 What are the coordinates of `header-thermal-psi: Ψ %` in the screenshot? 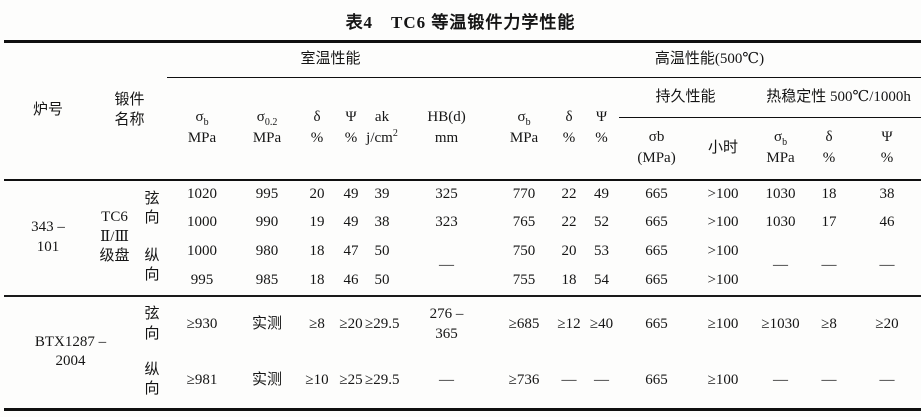 It's located at (887, 147).